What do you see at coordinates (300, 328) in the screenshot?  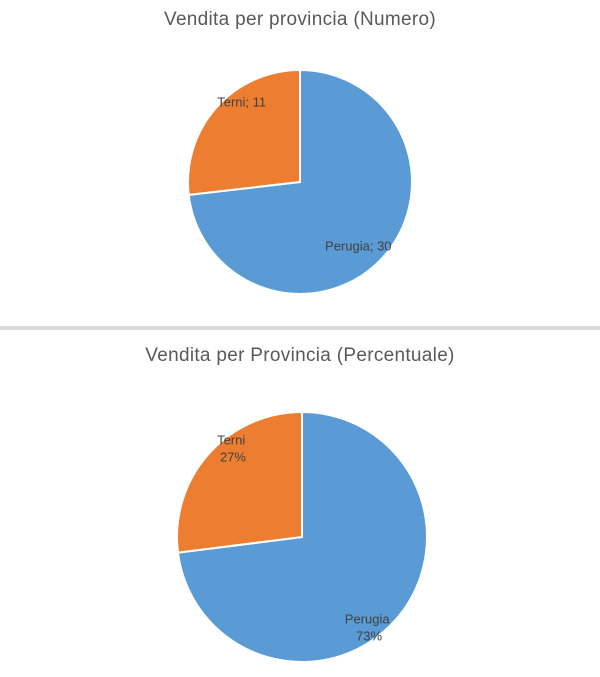 I see `chart-divider` at bounding box center [300, 328].